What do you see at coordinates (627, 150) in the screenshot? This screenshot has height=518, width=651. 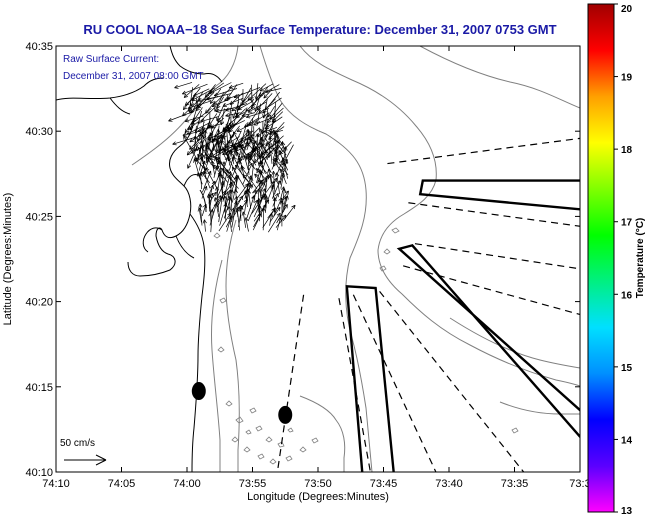 I see `colorbar-tick-label: 18` at bounding box center [627, 150].